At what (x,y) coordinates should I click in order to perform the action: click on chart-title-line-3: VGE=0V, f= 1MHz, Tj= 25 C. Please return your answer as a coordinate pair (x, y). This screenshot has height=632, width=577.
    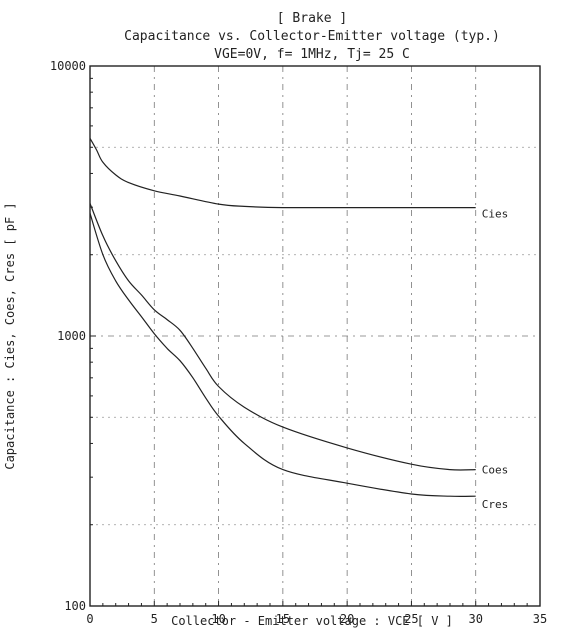
    Looking at the image, I should click on (312, 54).